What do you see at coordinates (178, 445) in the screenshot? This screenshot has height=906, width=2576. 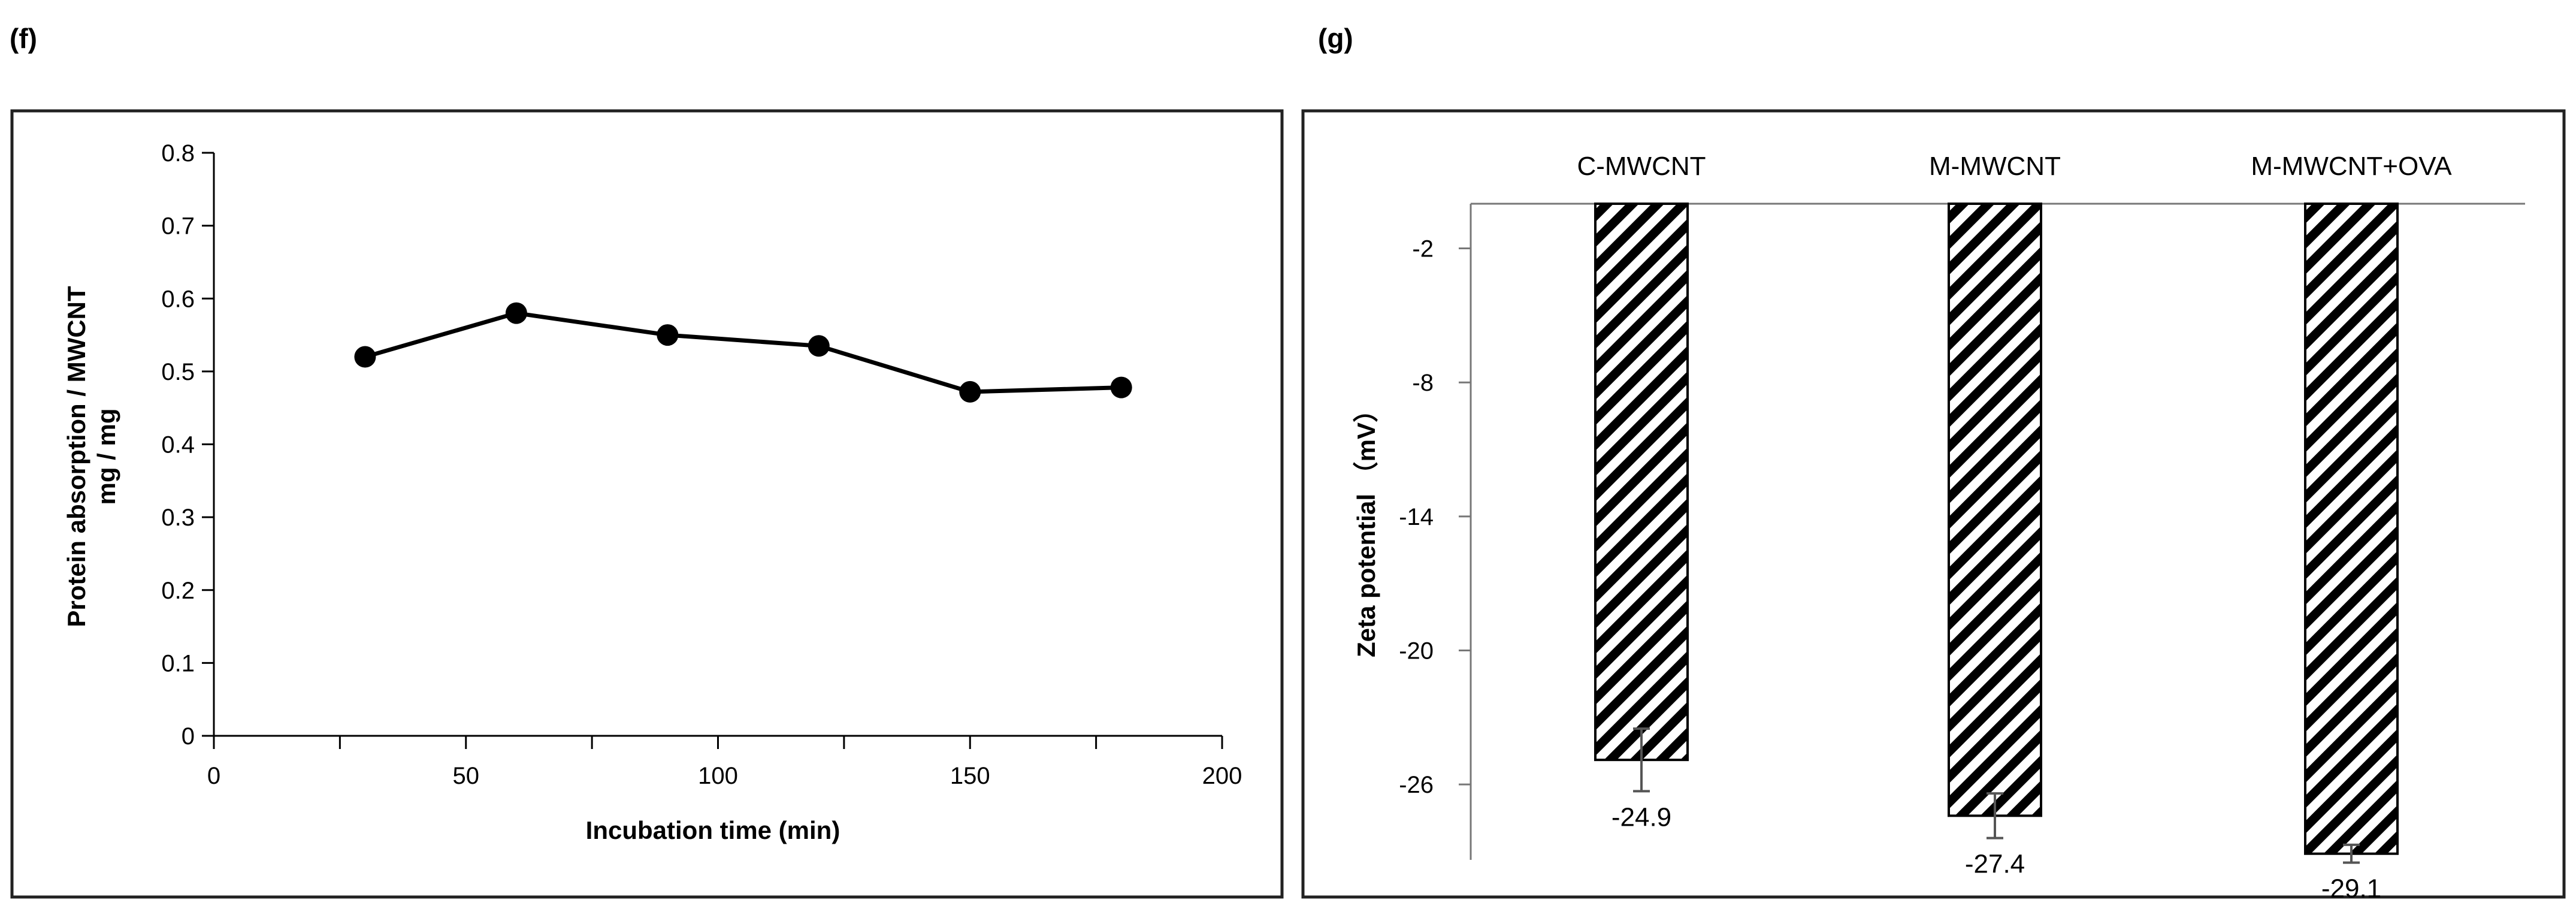 I see `y-tick-label: 0.4` at bounding box center [178, 445].